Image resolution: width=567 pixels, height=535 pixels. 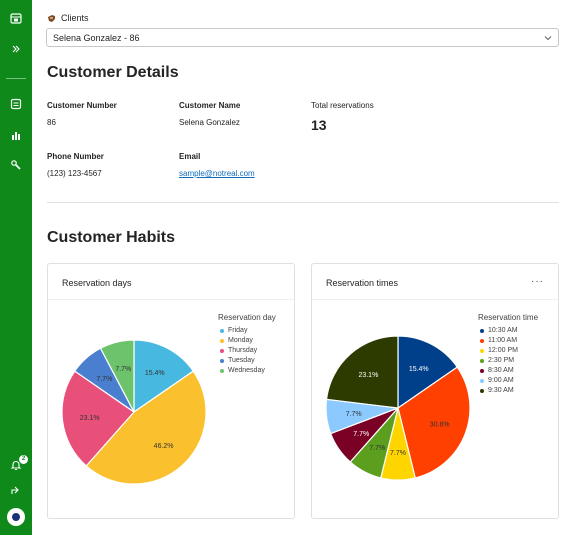 I want to click on legend-item-tuesday: Tuesday, so click(x=237, y=360).